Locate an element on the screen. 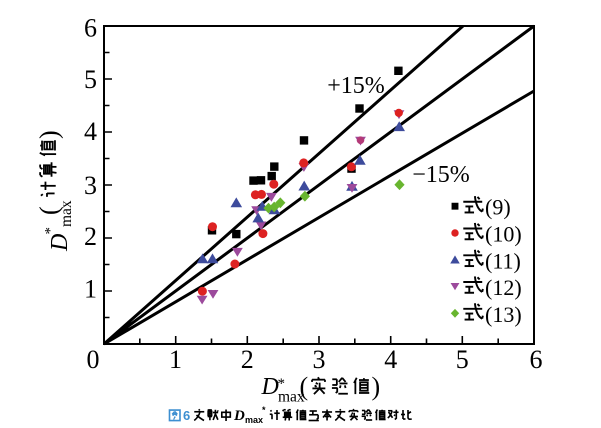  svg-text: 0 is located at coordinates (93, 359).